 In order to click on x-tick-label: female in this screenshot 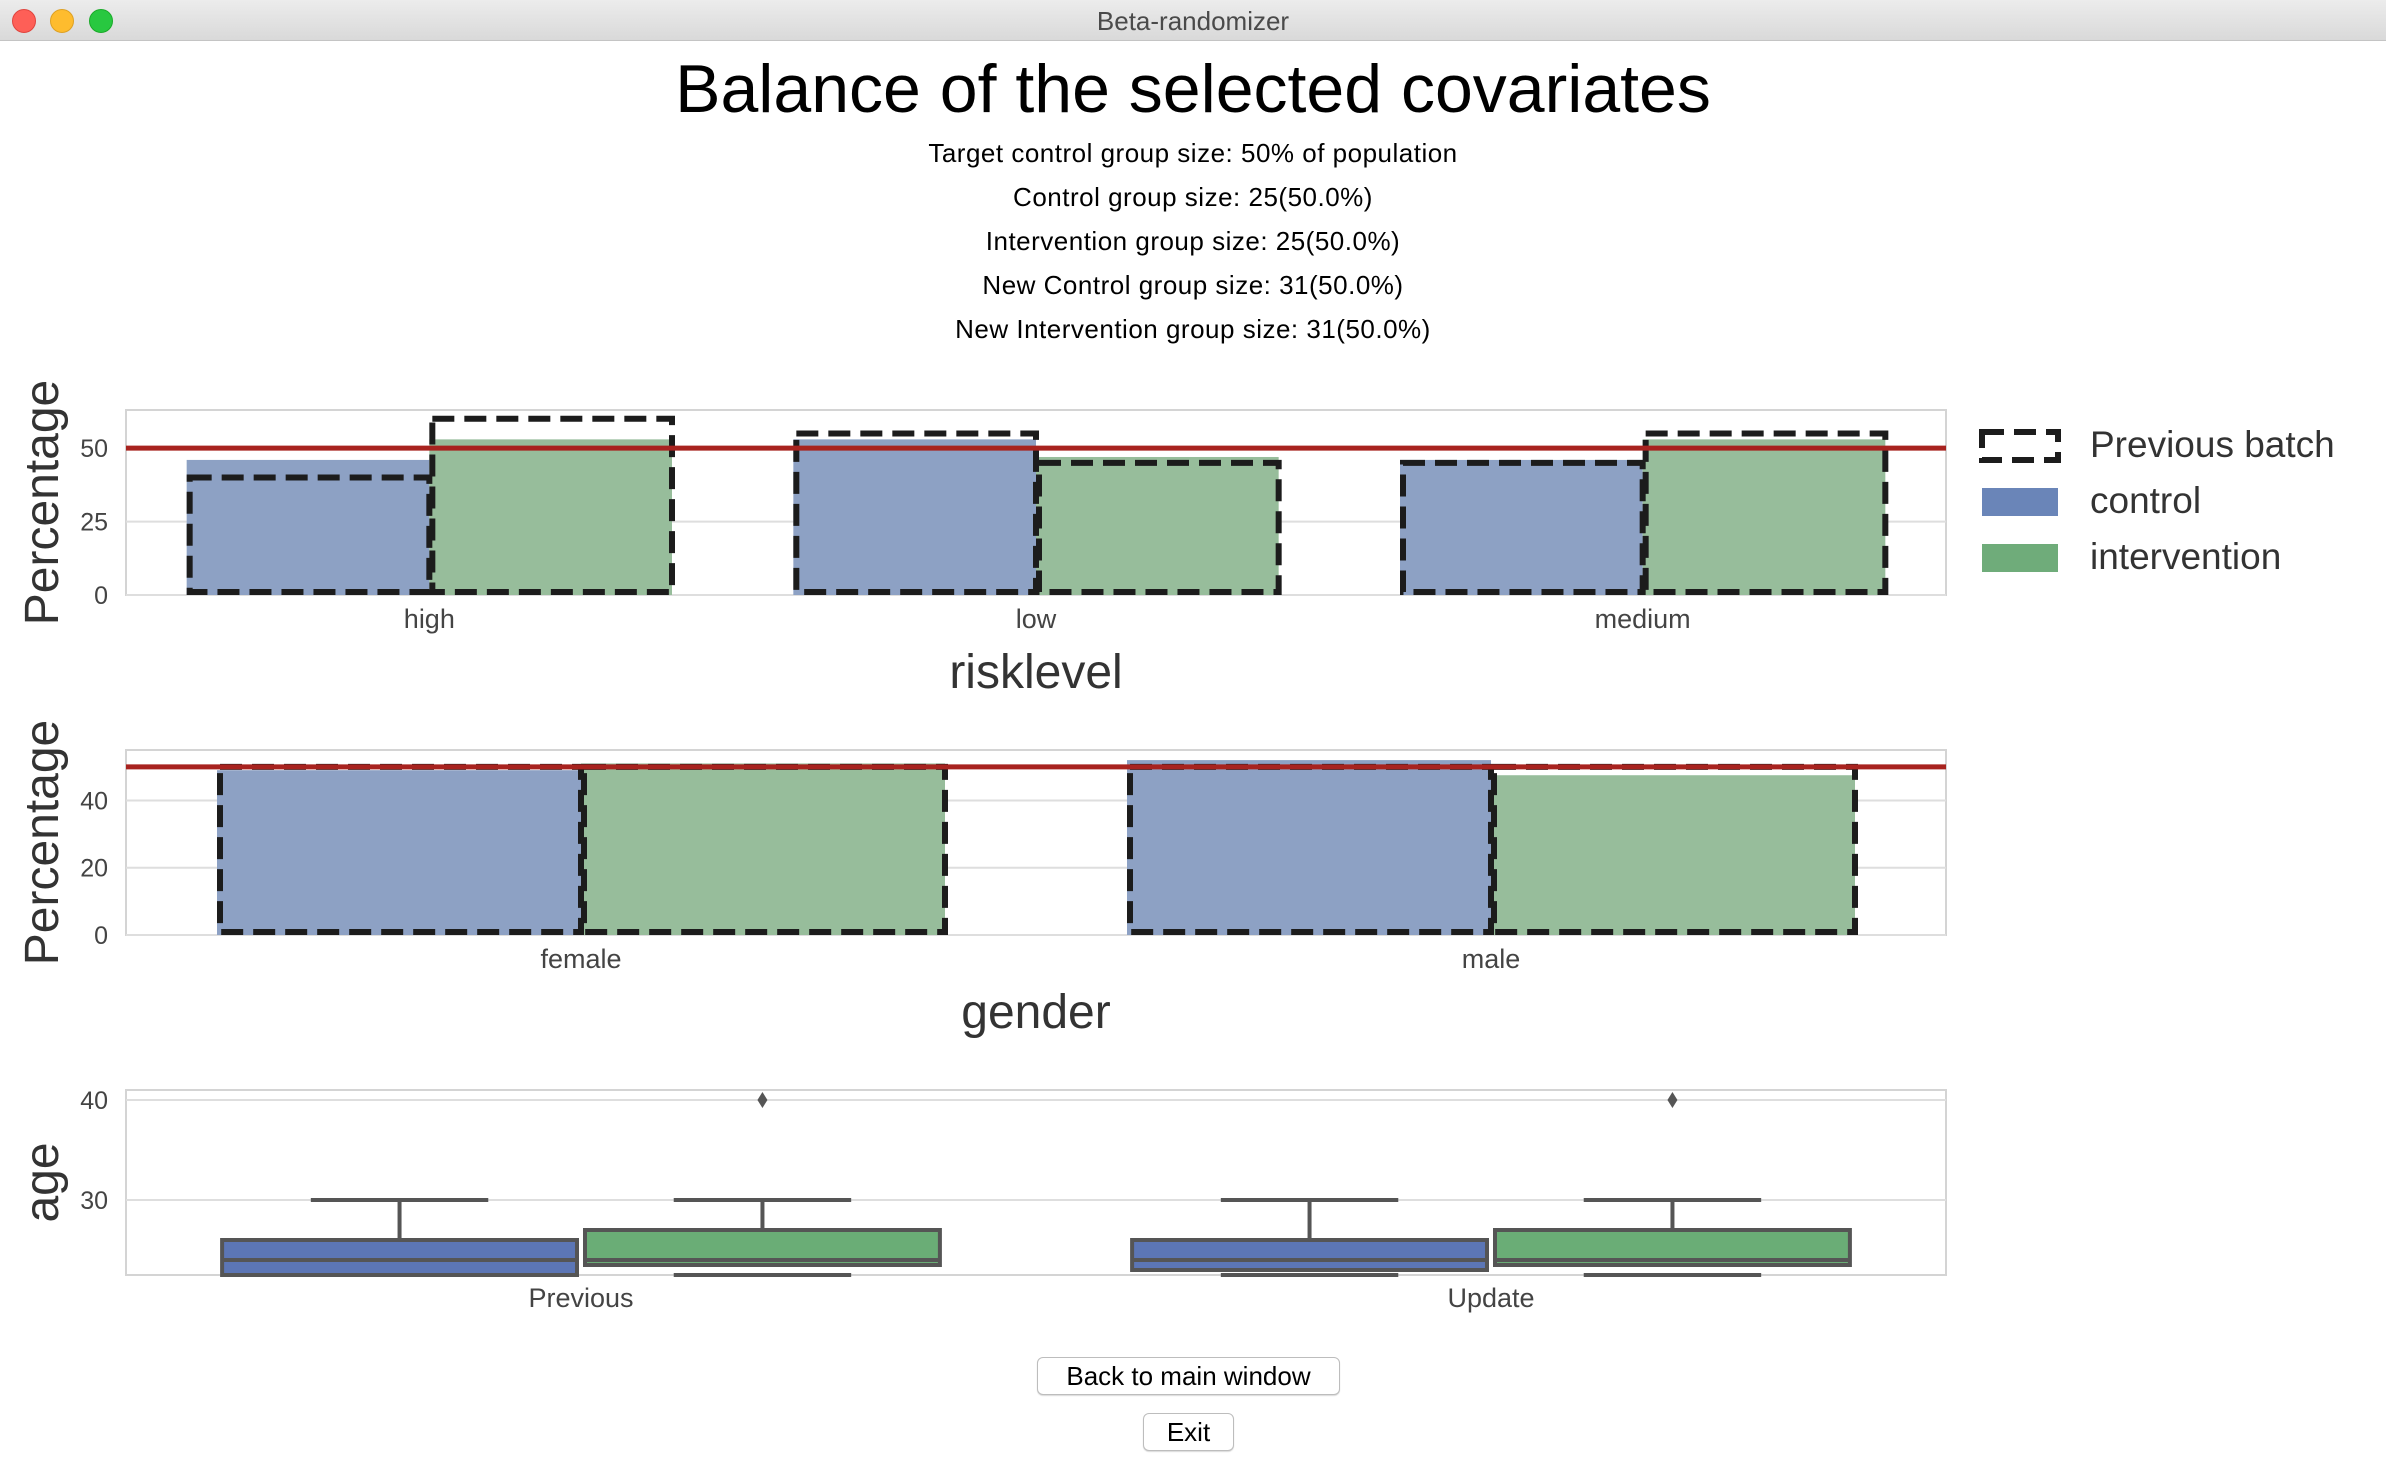, I will do `click(580, 959)`.